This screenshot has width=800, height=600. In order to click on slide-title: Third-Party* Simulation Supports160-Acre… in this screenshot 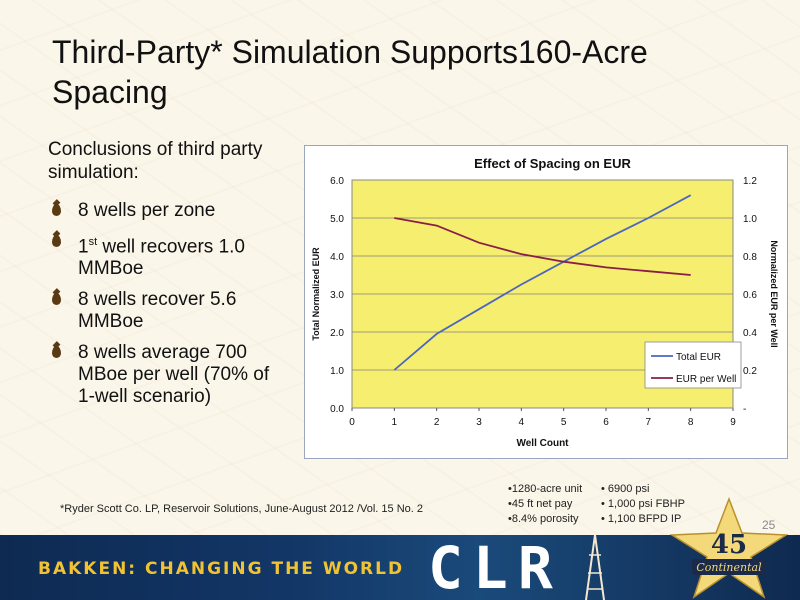, I will do `click(350, 72)`.